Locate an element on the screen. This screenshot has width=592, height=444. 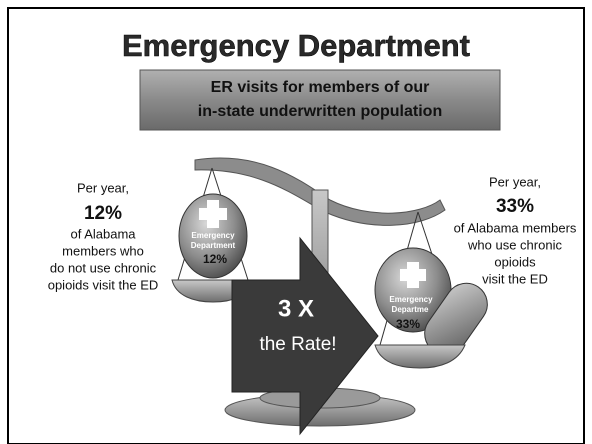
arrow is located at coordinates (305, 336).